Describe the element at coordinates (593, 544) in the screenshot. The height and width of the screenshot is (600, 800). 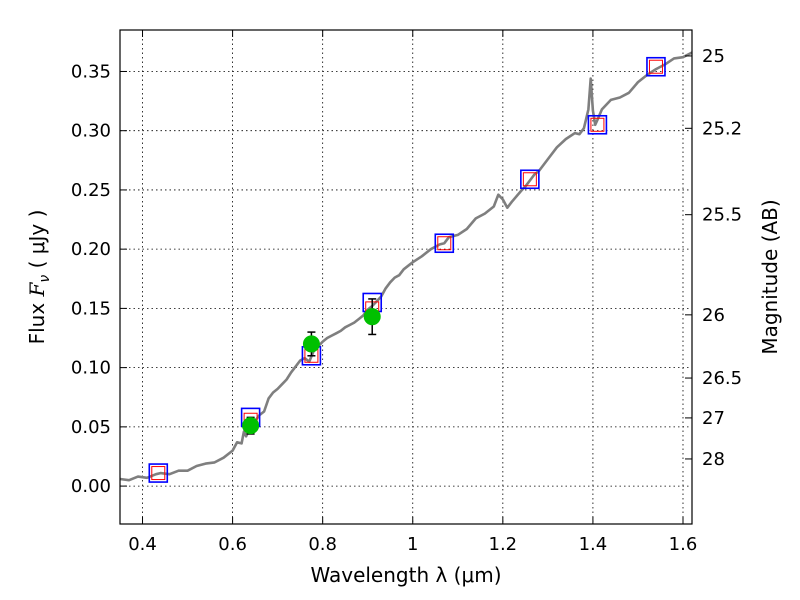
I see `x-tick-label: 1.4` at that location.